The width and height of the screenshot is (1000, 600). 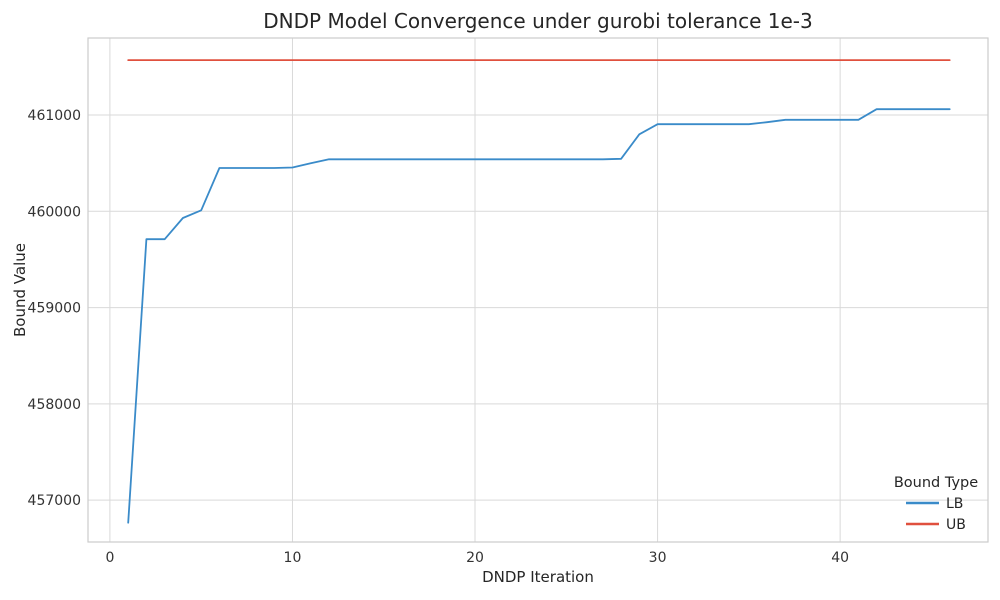 What do you see at coordinates (54, 309) in the screenshot?
I see `y-tick-label: 459000` at bounding box center [54, 309].